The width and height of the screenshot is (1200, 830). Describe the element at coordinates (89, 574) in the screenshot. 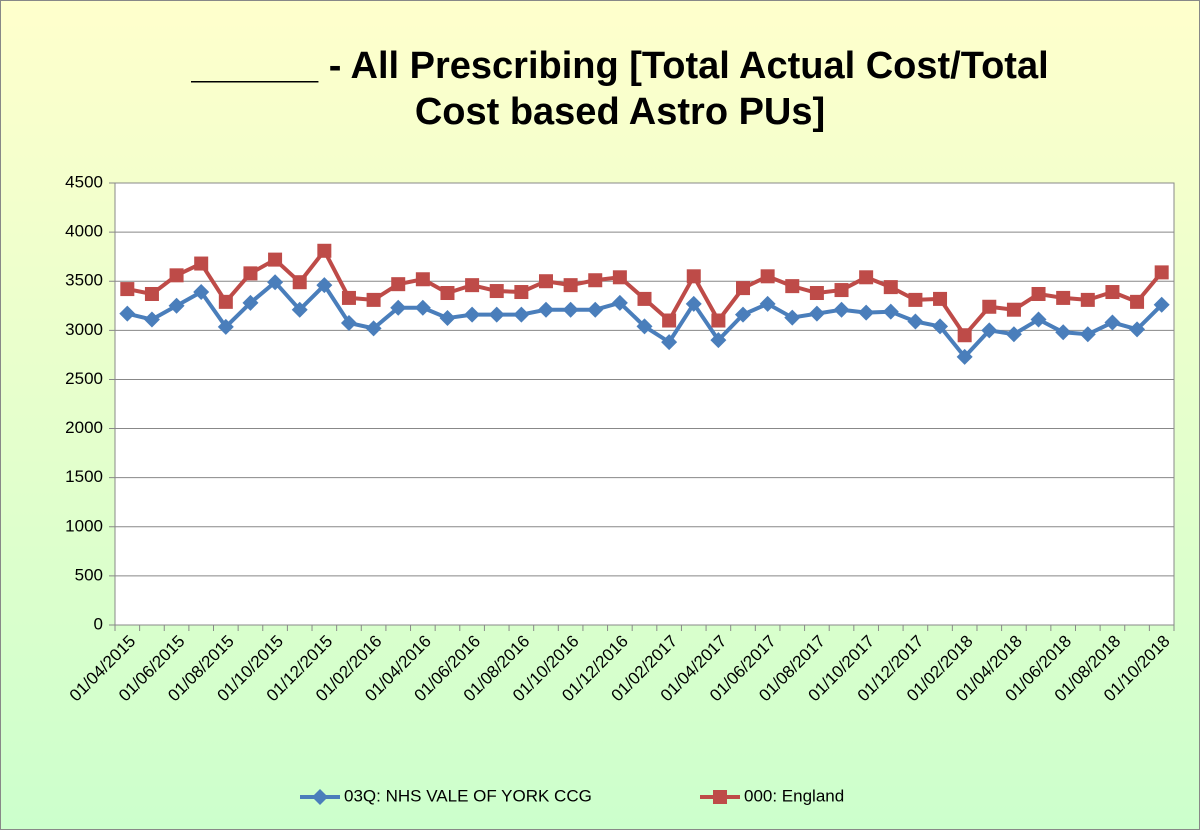

I see `y-tick-label: 500` at that location.